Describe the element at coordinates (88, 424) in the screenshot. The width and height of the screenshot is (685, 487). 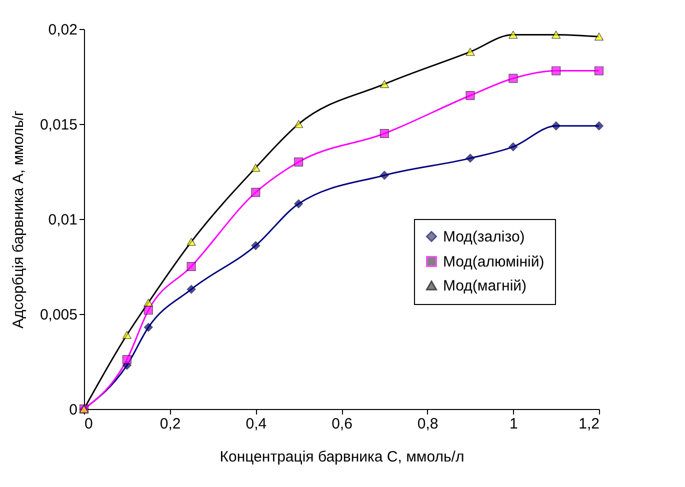
I see `x-tick-label: 0` at that location.